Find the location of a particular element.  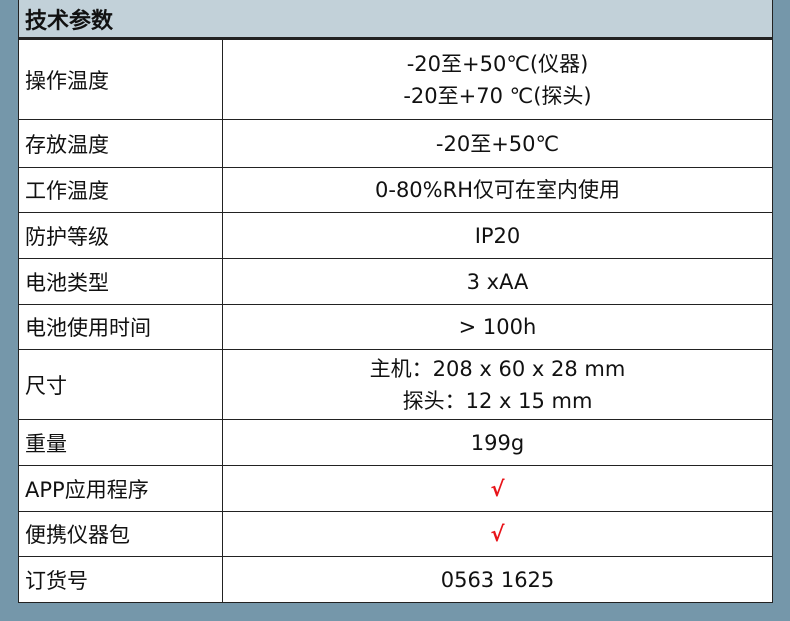

spec-value-line: -20至+50℃ is located at coordinates (497, 143).